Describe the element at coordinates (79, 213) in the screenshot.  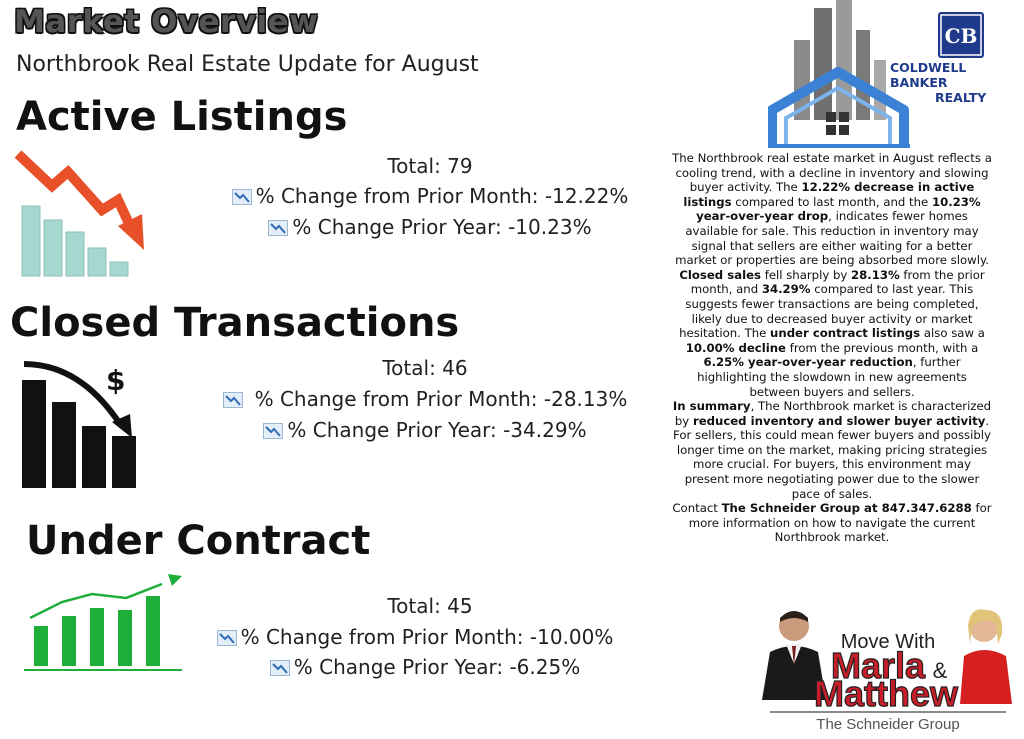
I see `decline-bar-chart-icon` at that location.